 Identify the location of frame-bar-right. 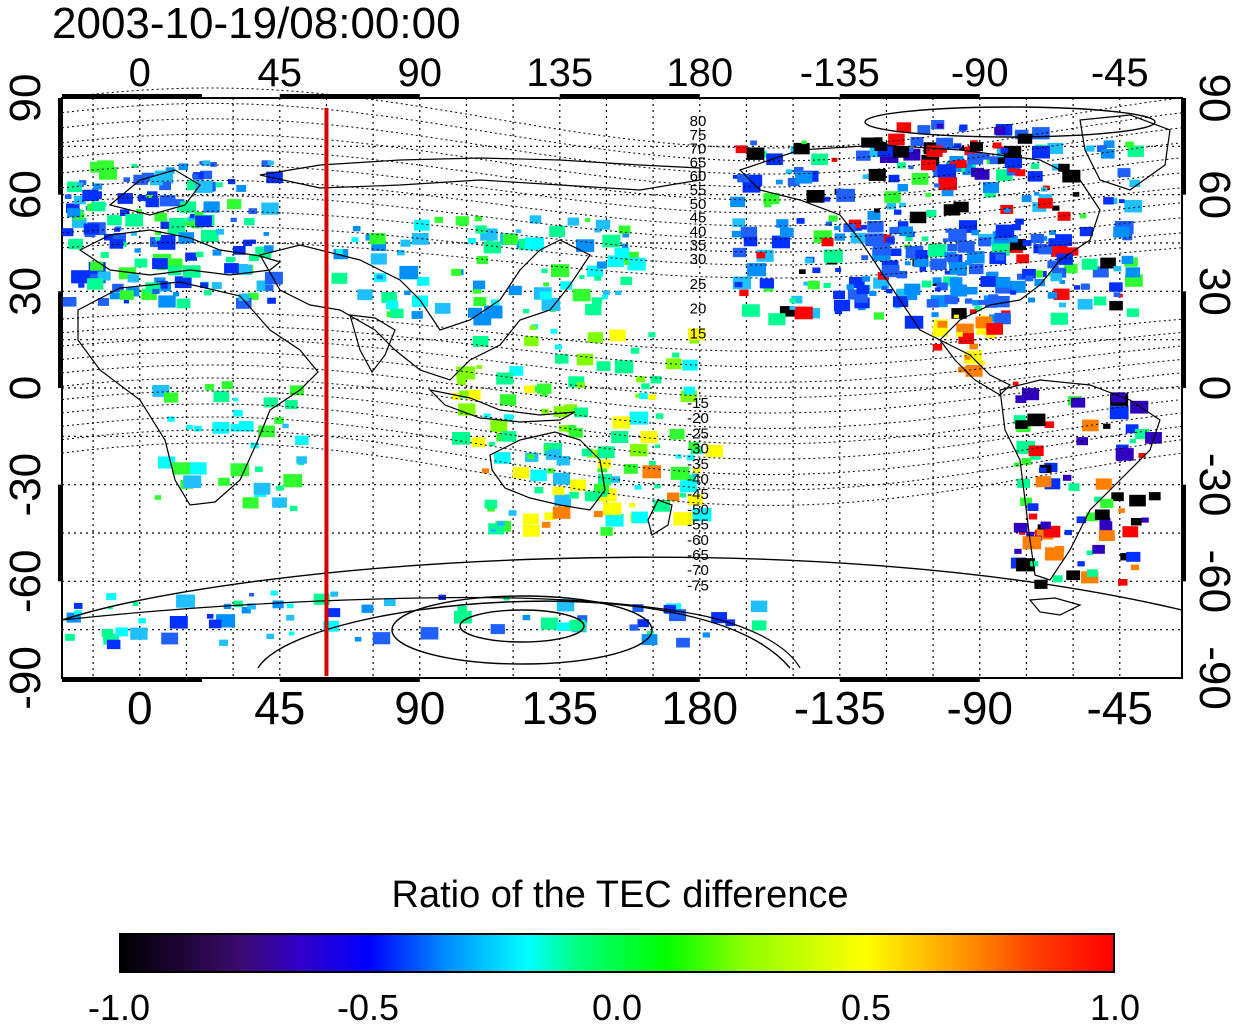
(1183, 533).